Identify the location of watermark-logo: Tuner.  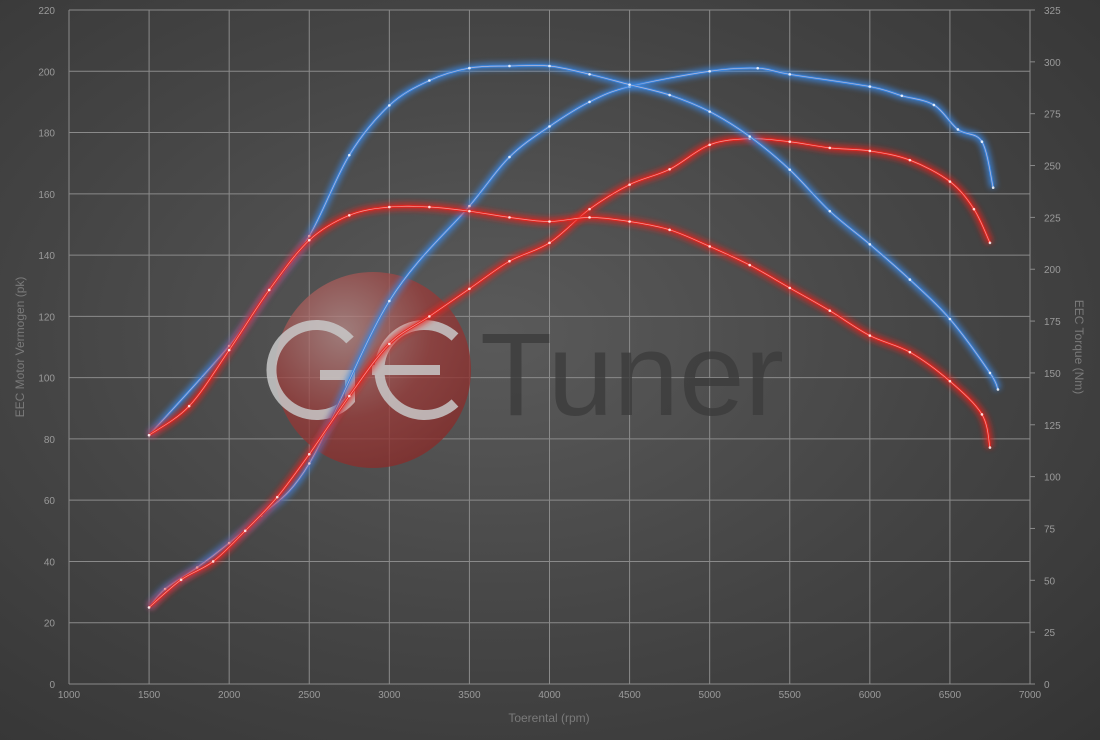
(525, 370).